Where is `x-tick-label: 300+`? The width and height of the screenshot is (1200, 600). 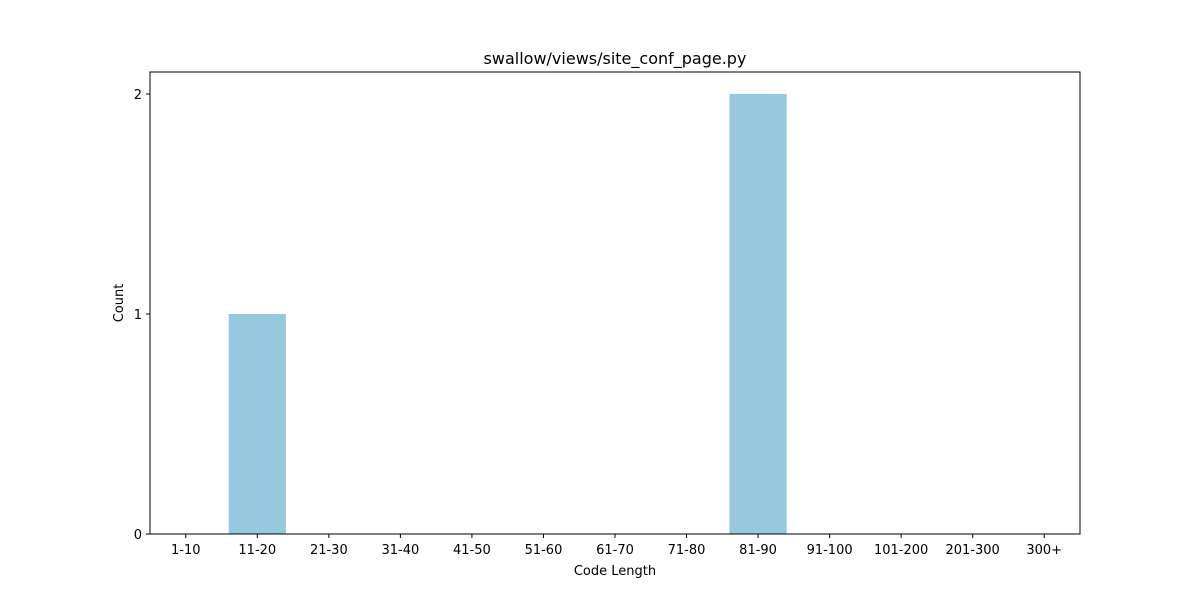
x-tick-label: 300+ is located at coordinates (1044, 550).